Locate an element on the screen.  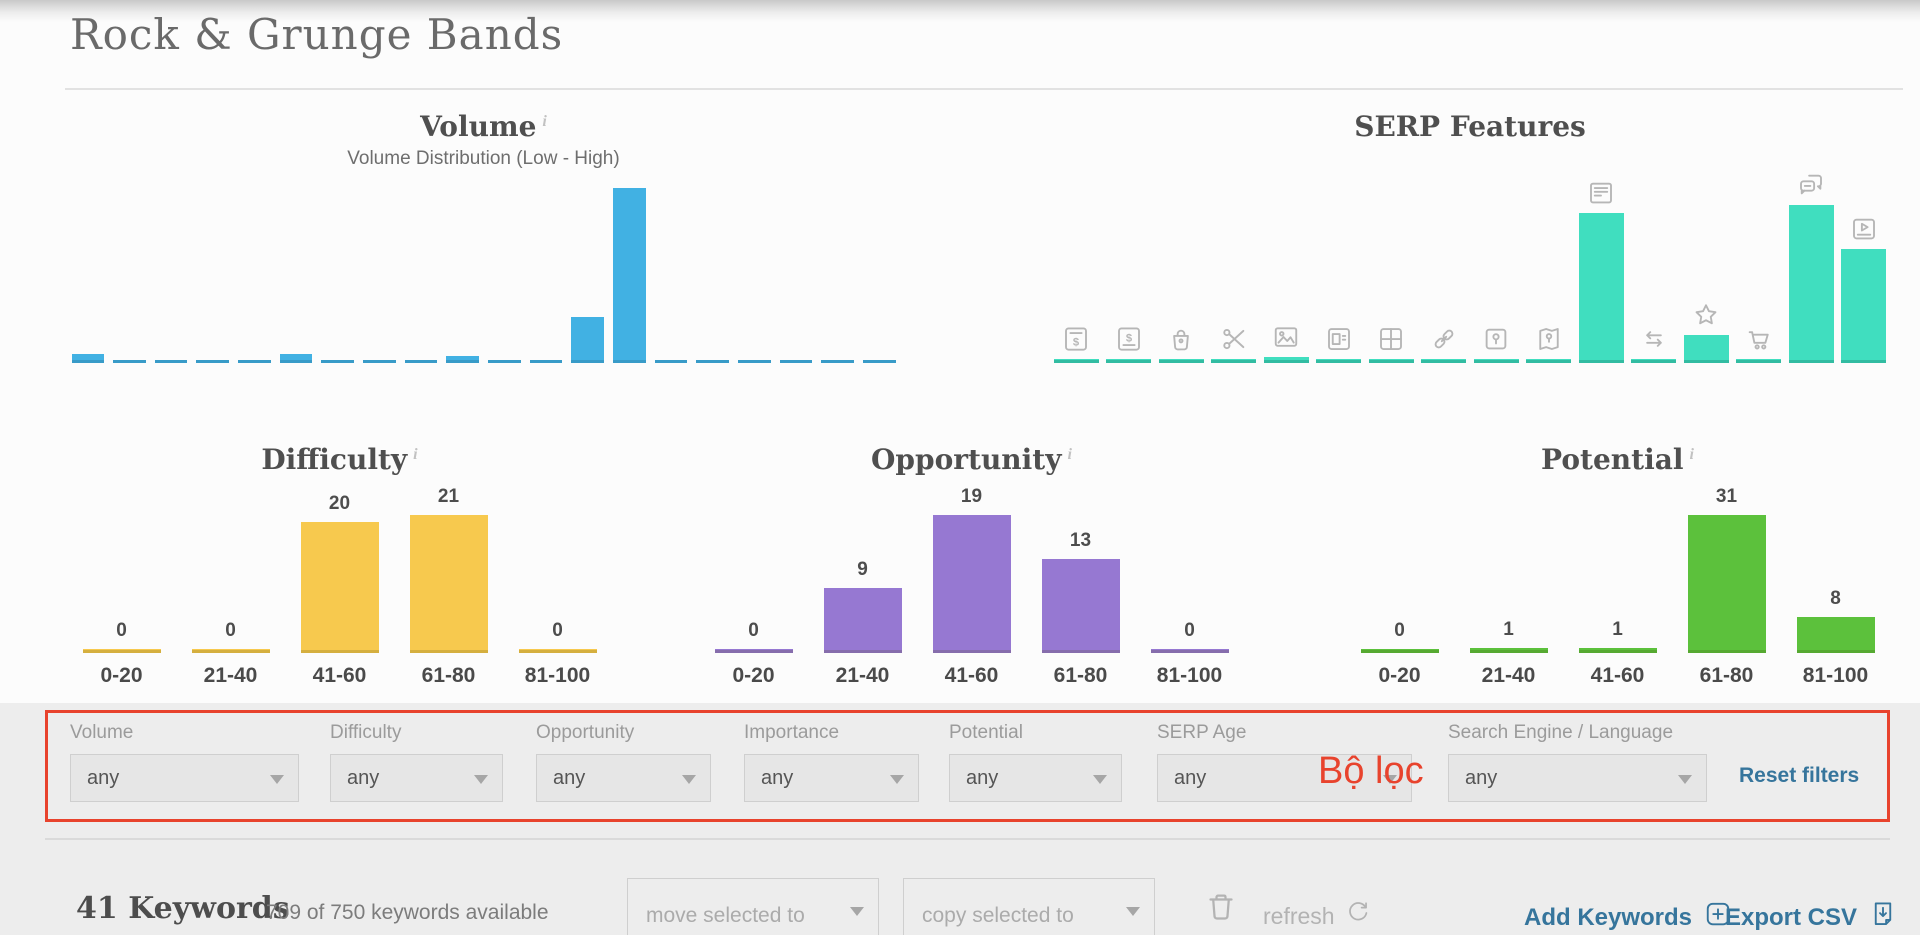
filter-serp-age: SERP Age any is located at coordinates (1284, 762).